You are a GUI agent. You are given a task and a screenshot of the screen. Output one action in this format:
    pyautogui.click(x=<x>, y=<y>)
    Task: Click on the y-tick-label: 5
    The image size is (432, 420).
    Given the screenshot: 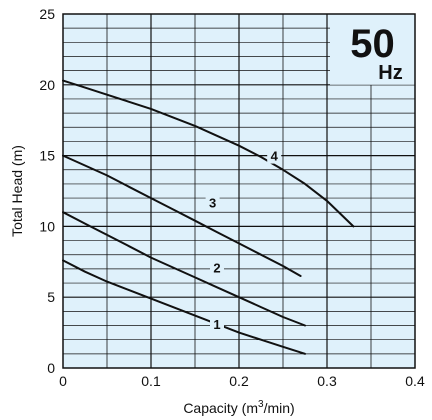 What is the action you would take?
    pyautogui.click(x=51, y=297)
    